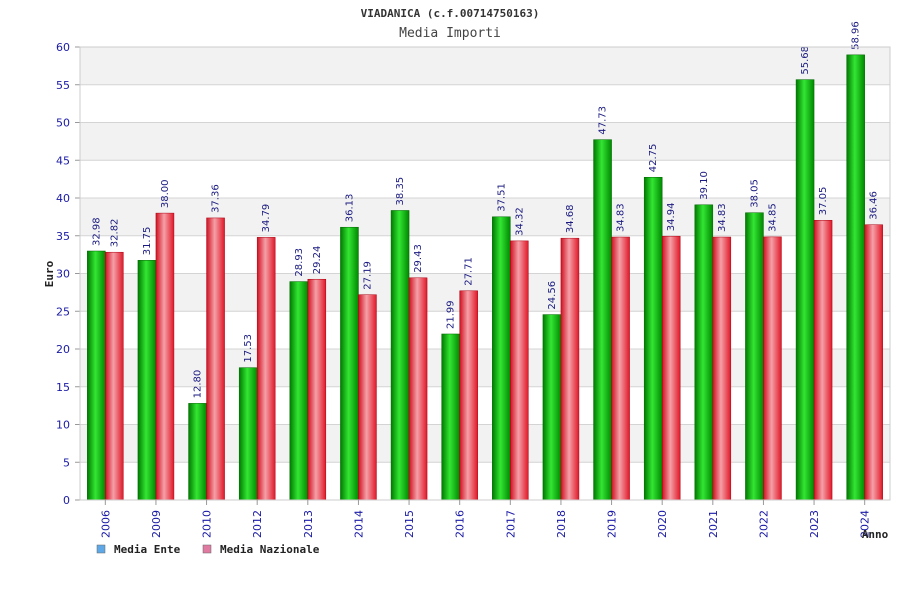  What do you see at coordinates (451, 314) in the screenshot?
I see `data-label: 21.99` at bounding box center [451, 314].